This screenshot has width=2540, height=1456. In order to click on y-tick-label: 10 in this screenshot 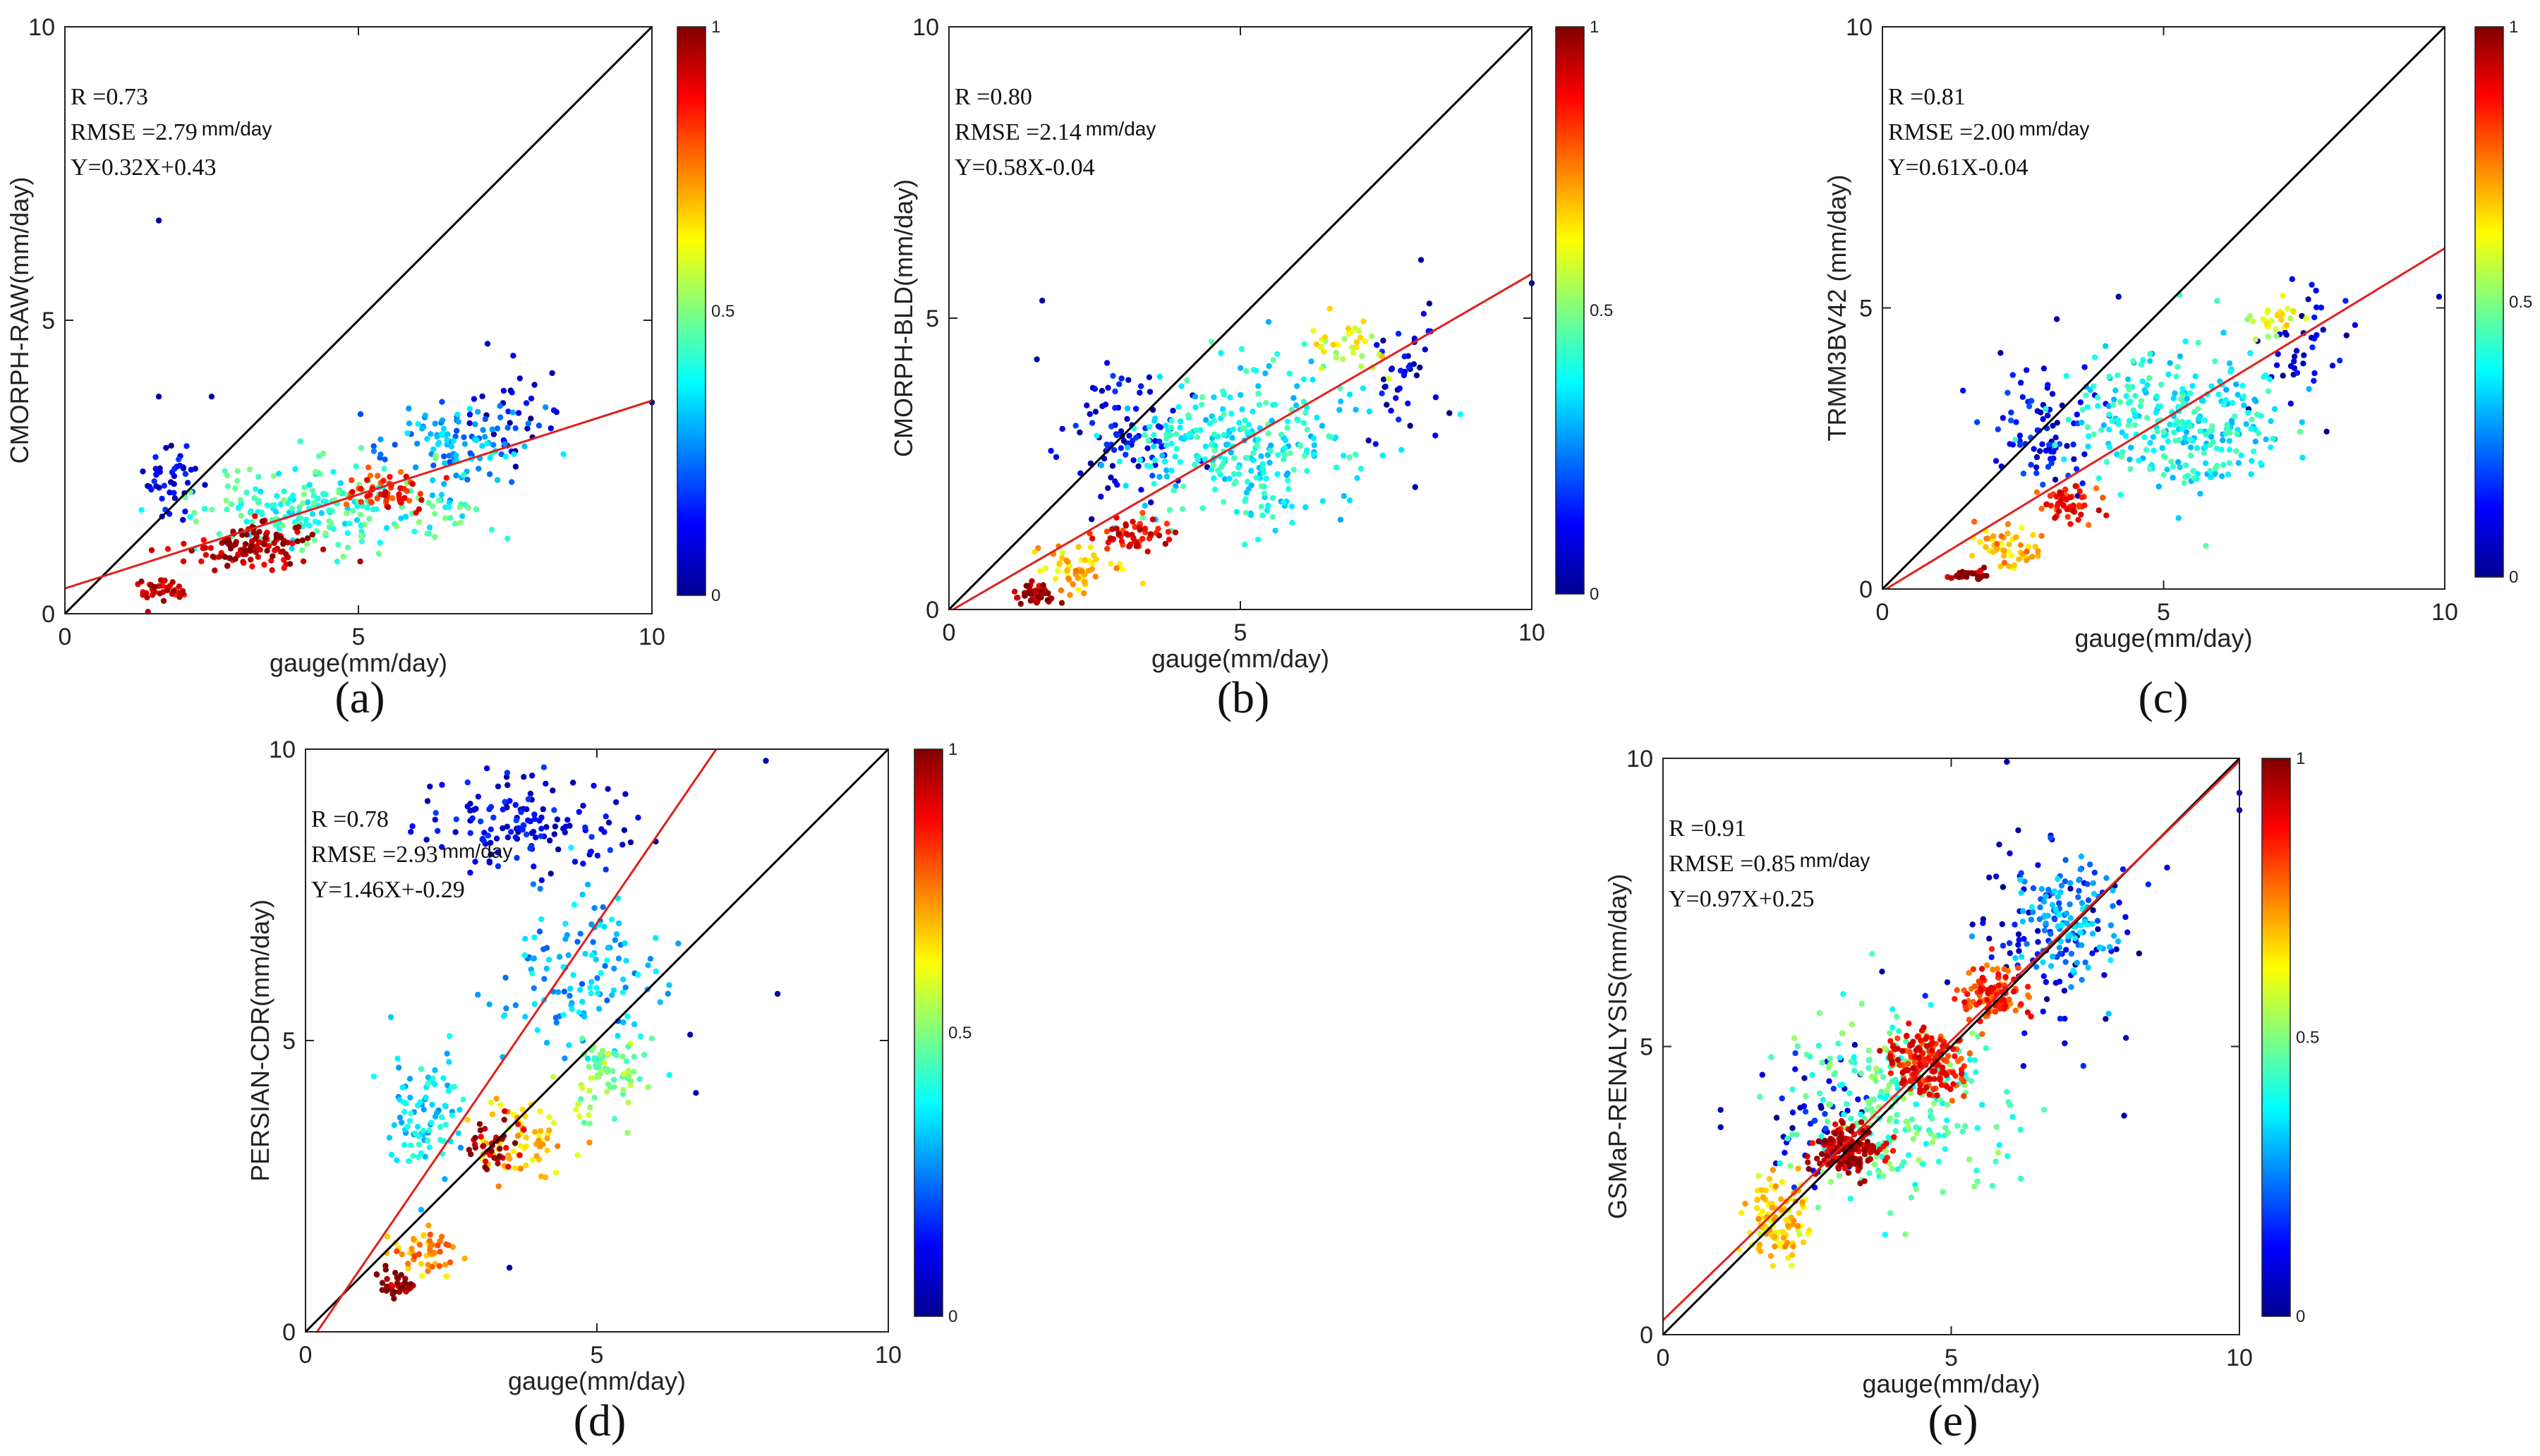, I will do `click(1859, 28)`.